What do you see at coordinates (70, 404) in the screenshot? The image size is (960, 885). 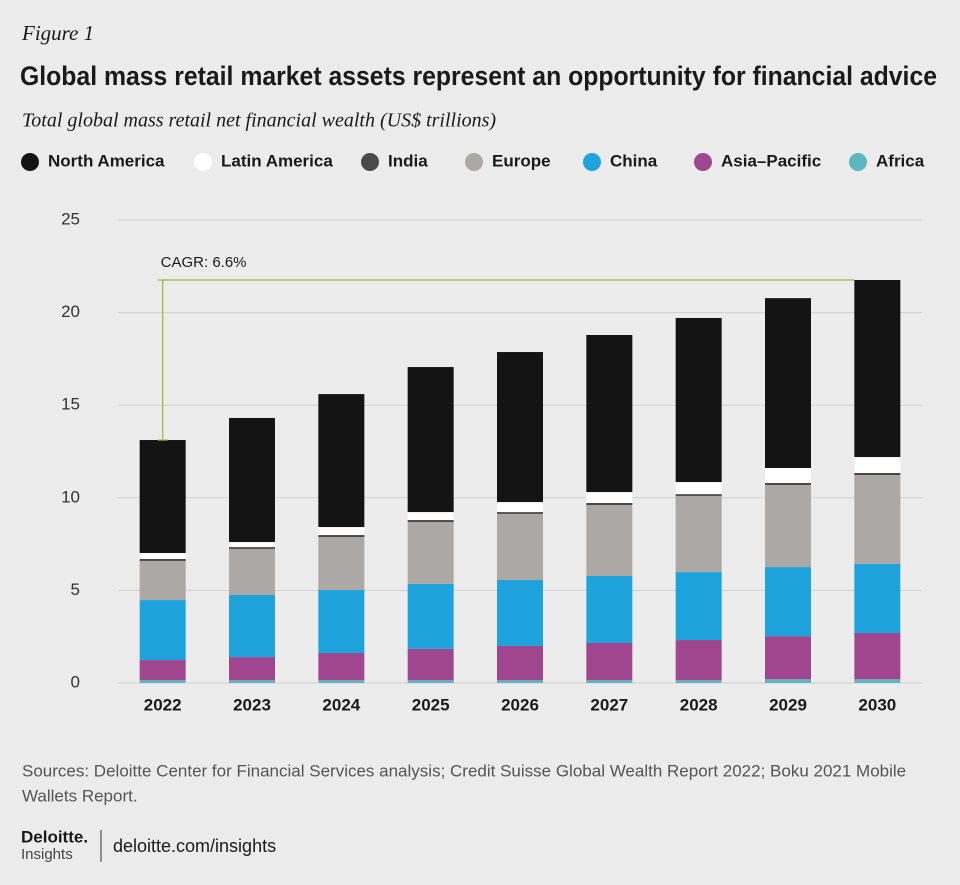 I see `y-tick-label: 15` at bounding box center [70, 404].